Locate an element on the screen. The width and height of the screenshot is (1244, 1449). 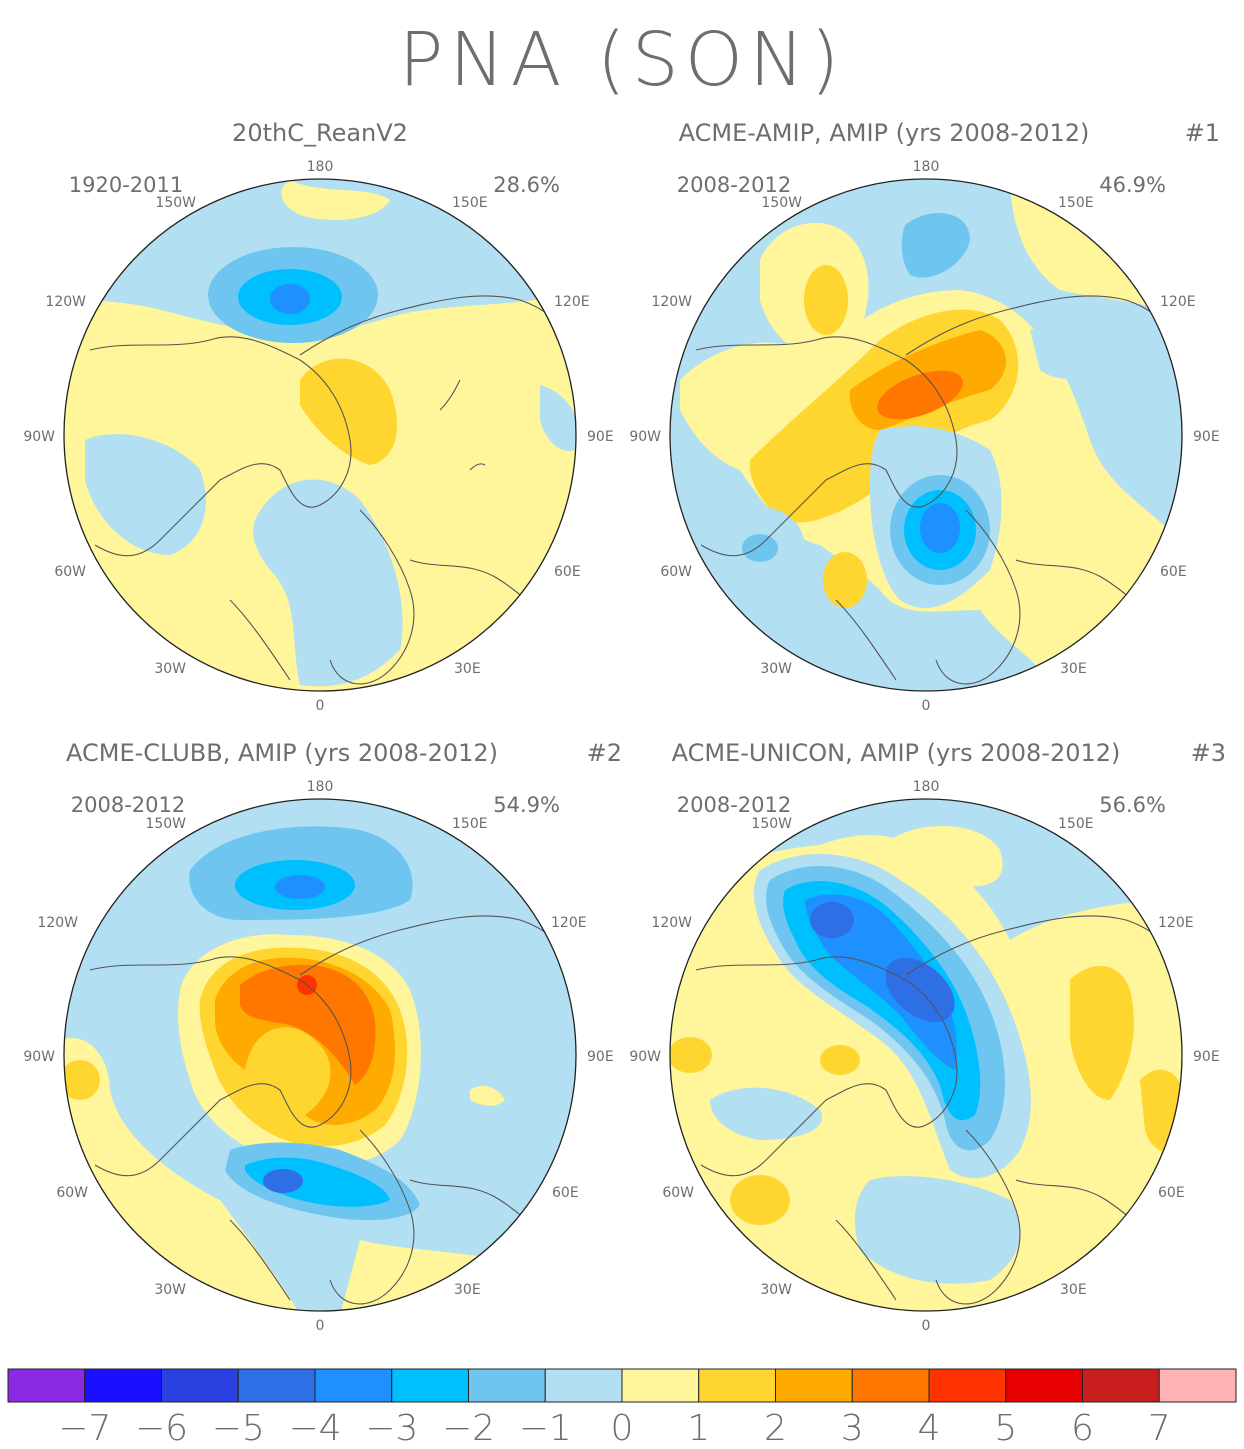
colorbar is located at coordinates (622, 1385).